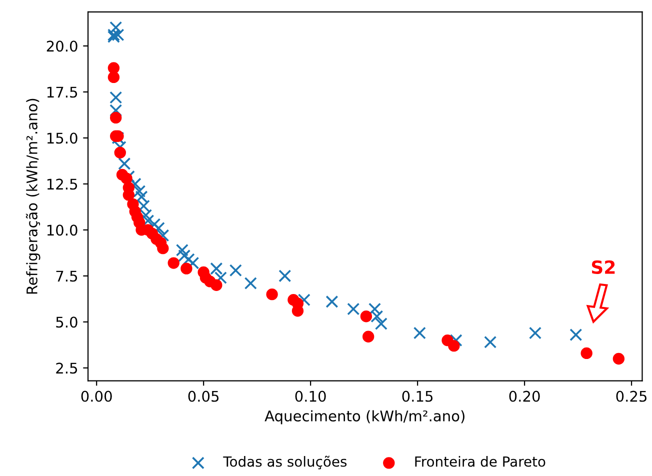 The image size is (652, 476). Describe the element at coordinates (62, 138) in the screenshot. I see `y-tick-label: 15.0` at that location.